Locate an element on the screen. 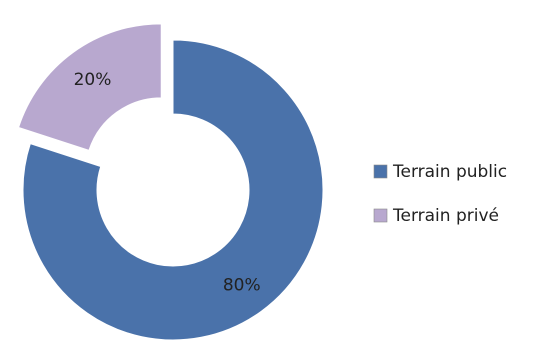 The width and height of the screenshot is (537, 343). slice-terrain-prive is located at coordinates (89, 87).